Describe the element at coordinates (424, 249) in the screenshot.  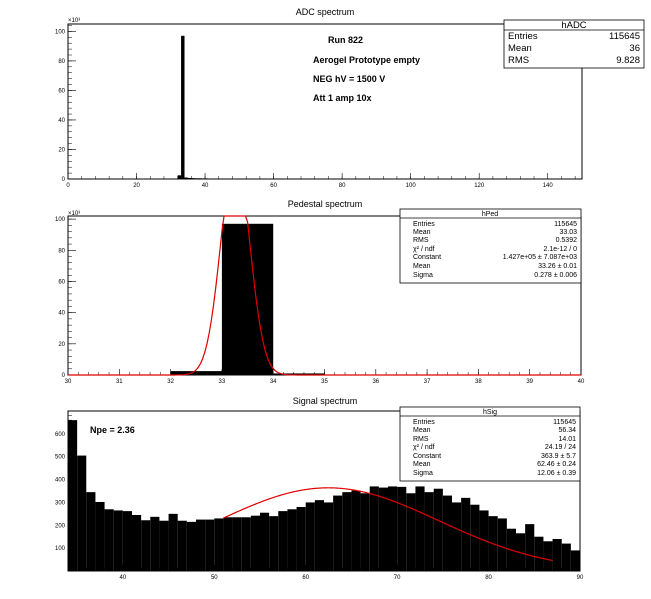
I see `pedestal-stat-label-3: χ² / ndf` at that location.